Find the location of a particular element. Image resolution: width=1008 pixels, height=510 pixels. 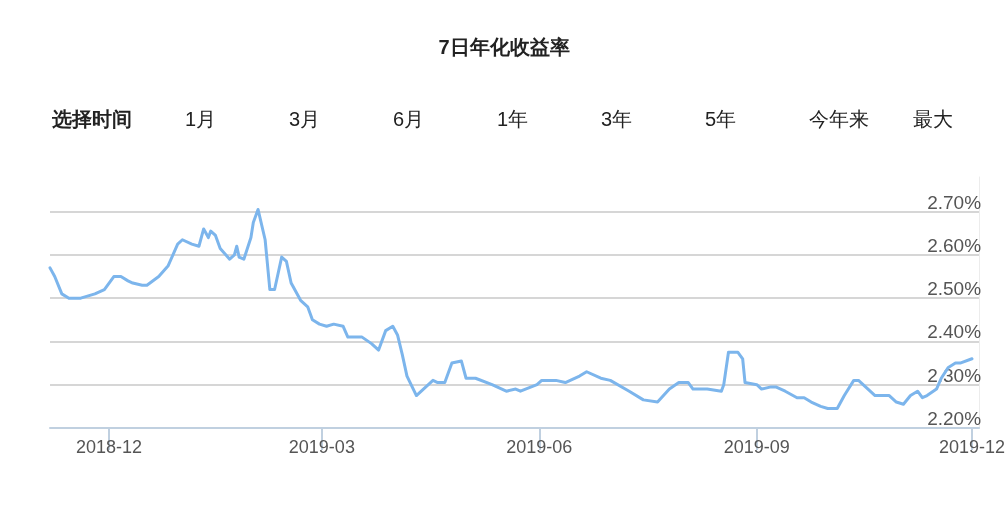

x-tick-label: 2019-06 is located at coordinates (539, 447).